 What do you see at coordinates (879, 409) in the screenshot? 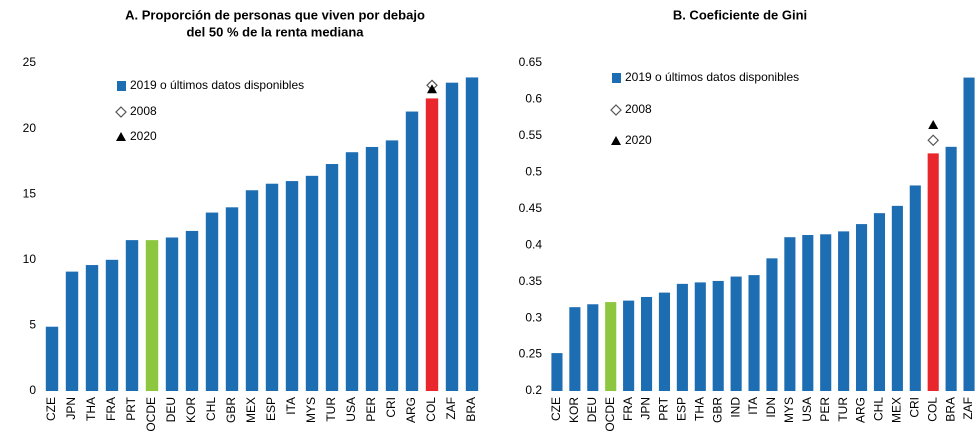
I see `x-tick-label: CHL` at bounding box center [879, 409].